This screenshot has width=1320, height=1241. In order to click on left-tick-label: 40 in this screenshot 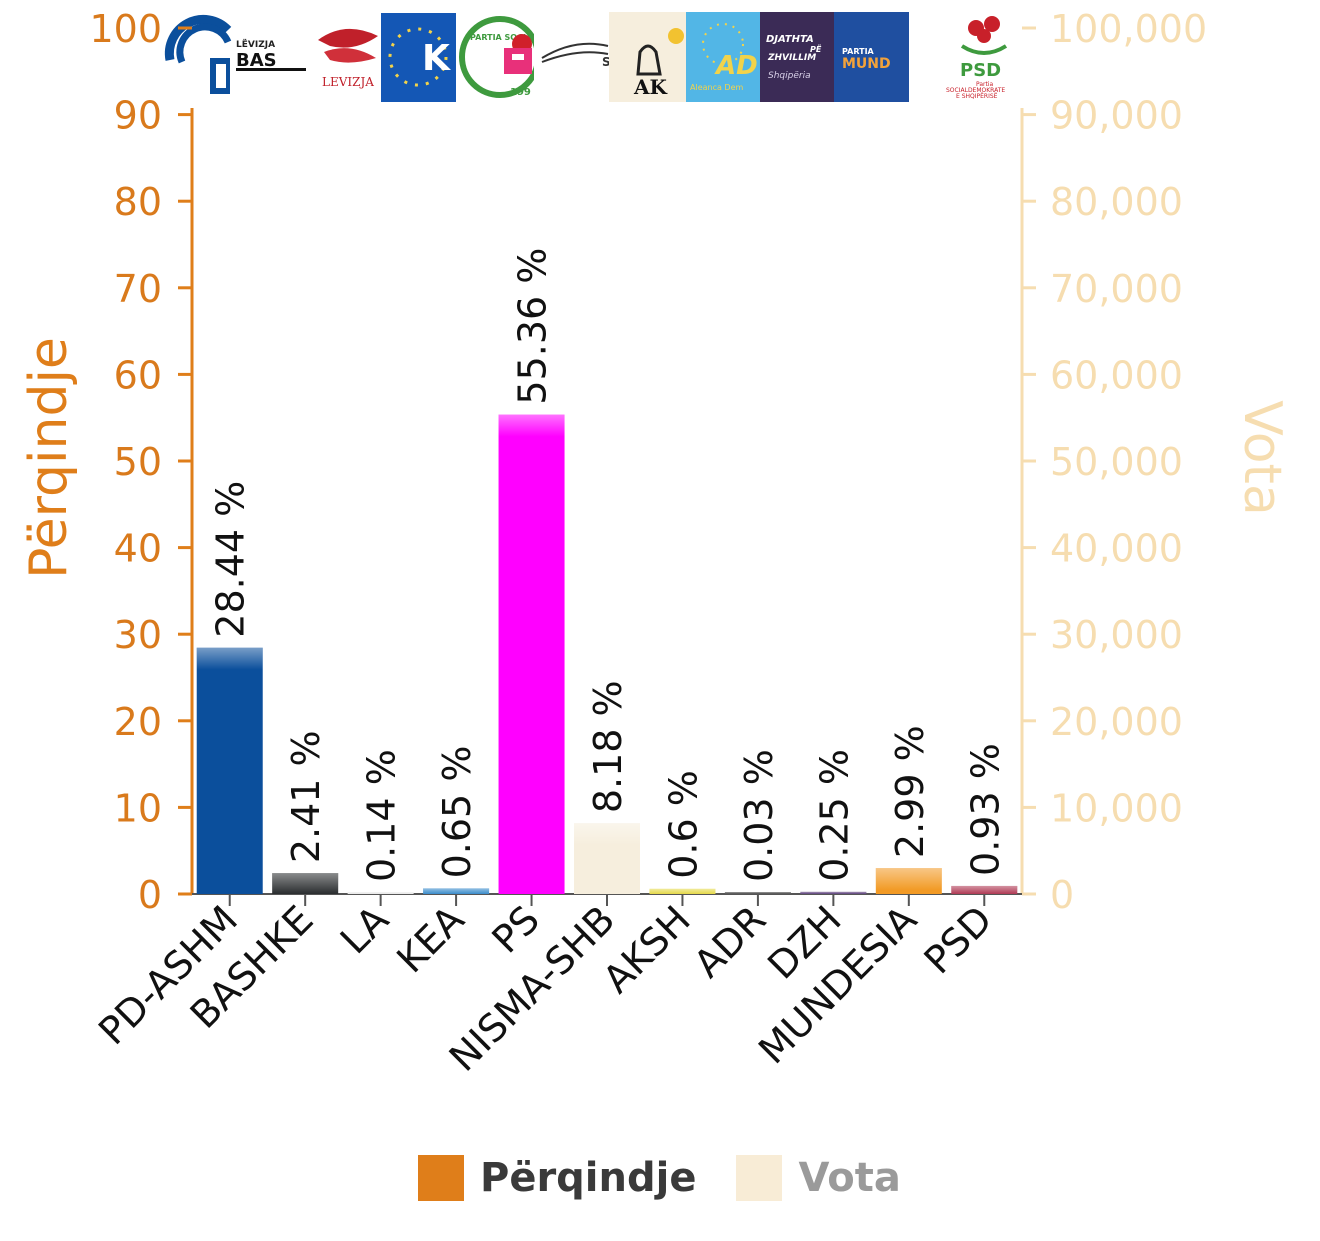, I will do `click(138, 549)`.